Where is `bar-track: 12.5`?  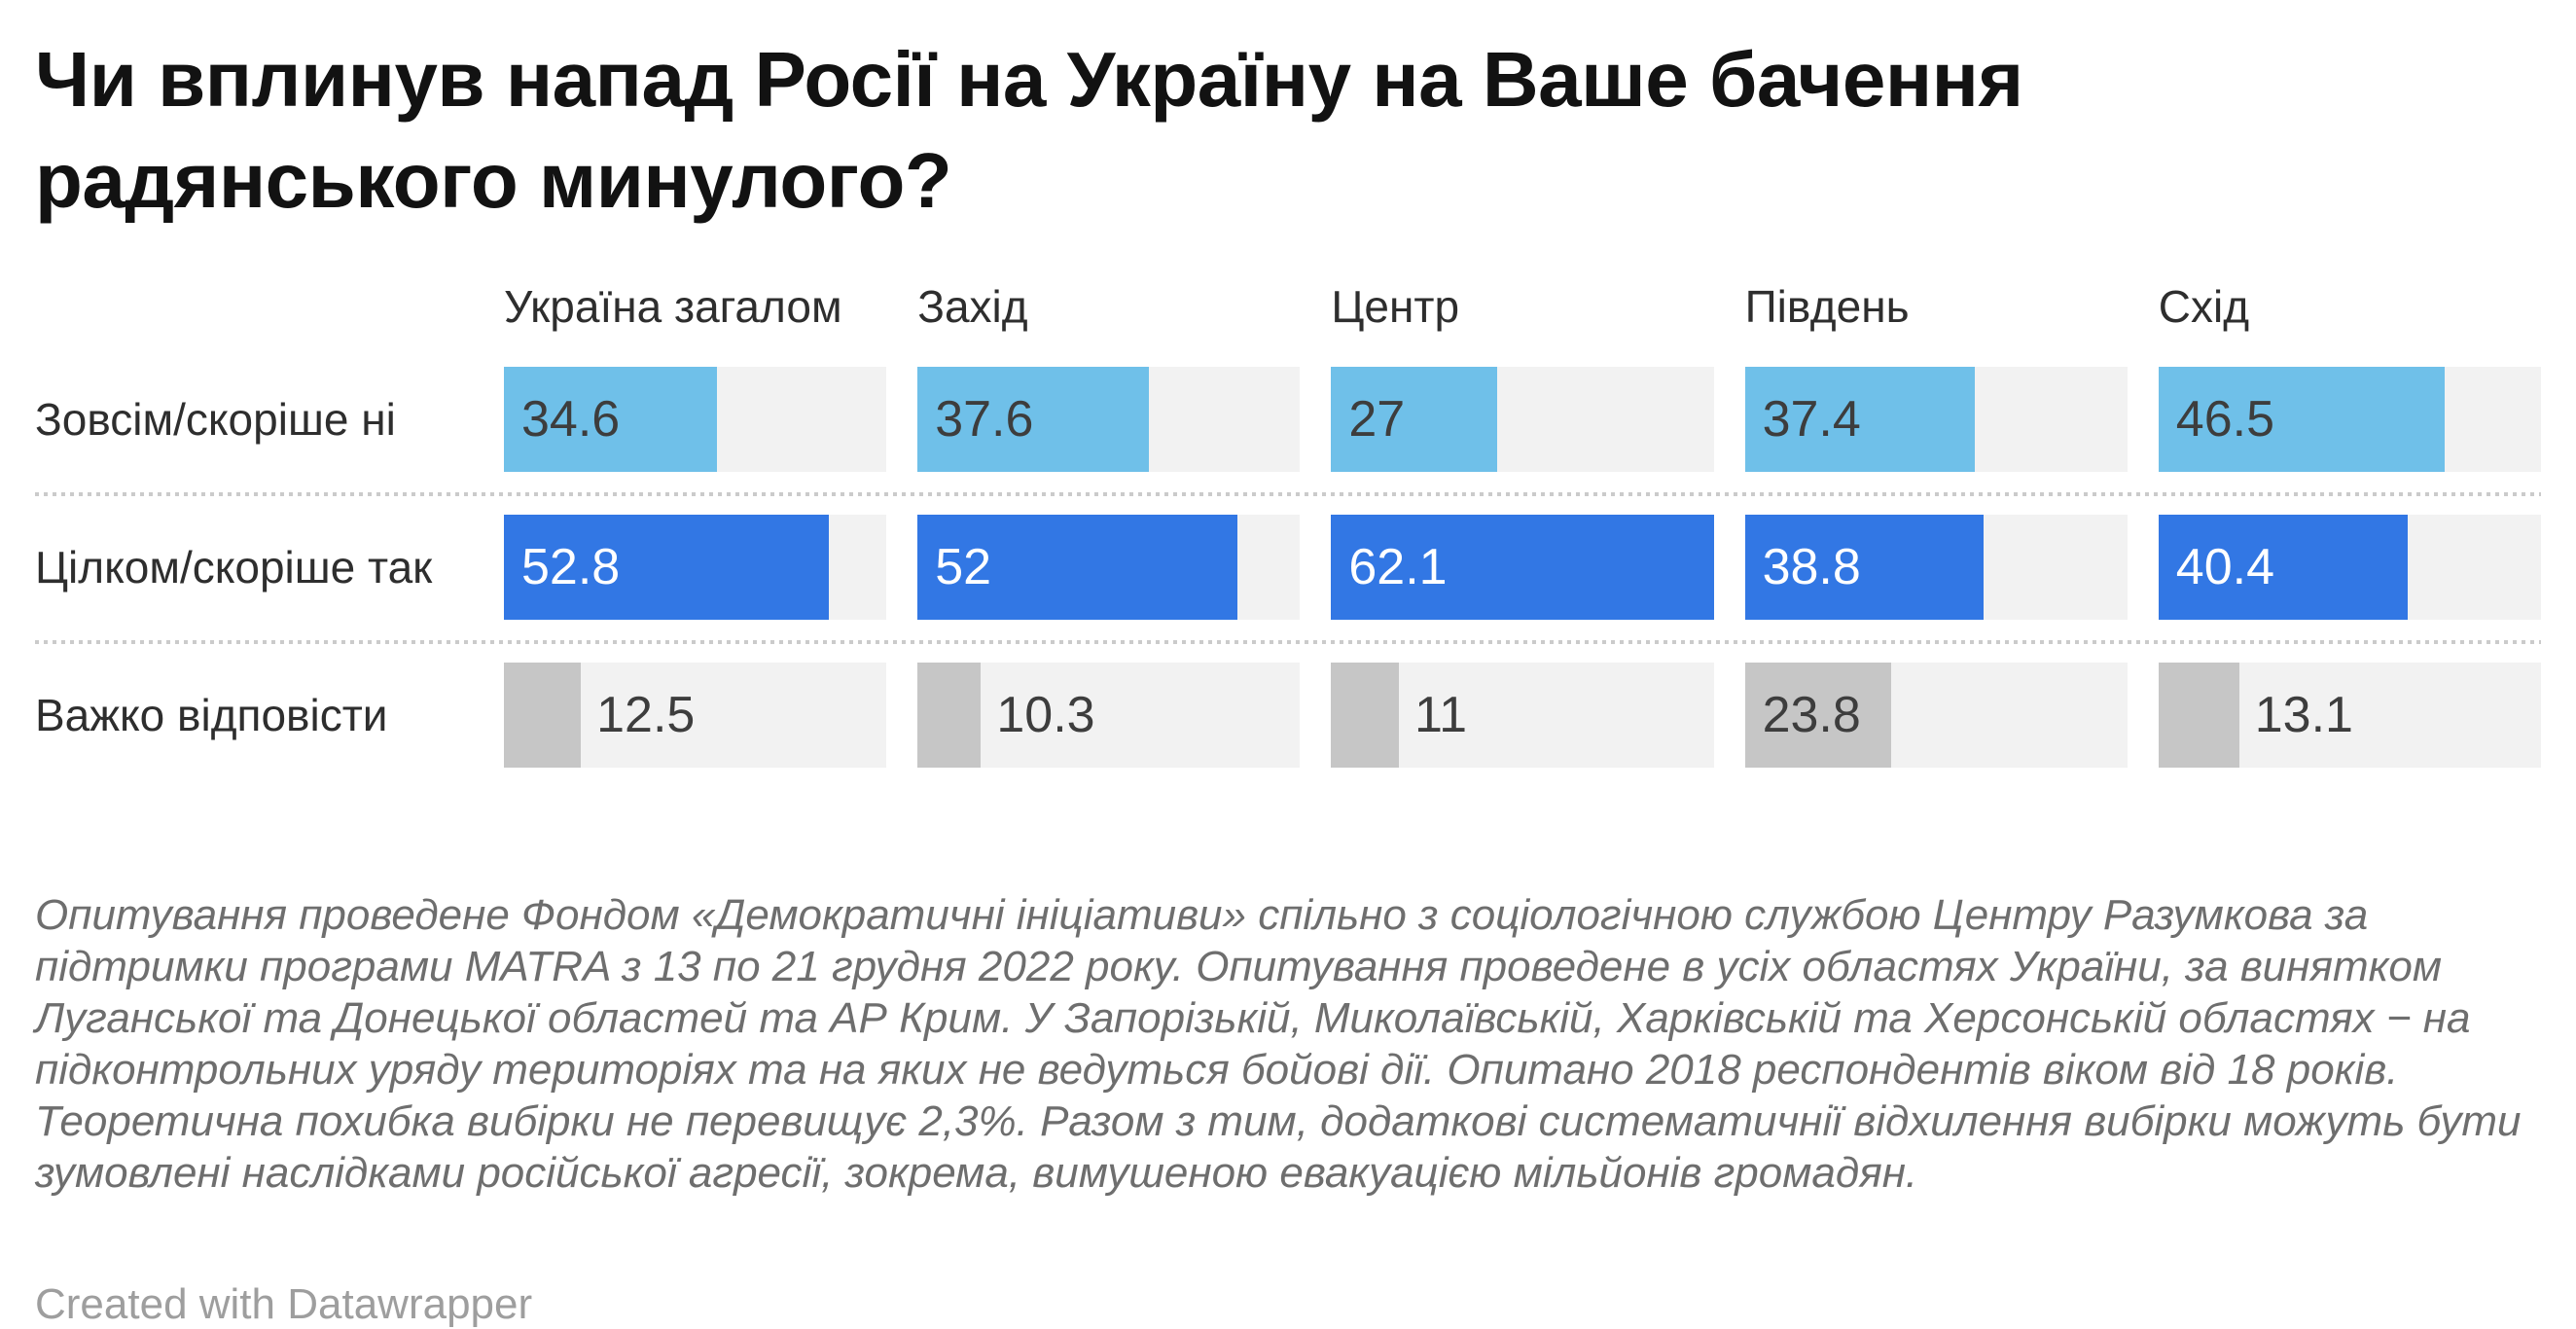 bar-track: 12.5 is located at coordinates (695, 715).